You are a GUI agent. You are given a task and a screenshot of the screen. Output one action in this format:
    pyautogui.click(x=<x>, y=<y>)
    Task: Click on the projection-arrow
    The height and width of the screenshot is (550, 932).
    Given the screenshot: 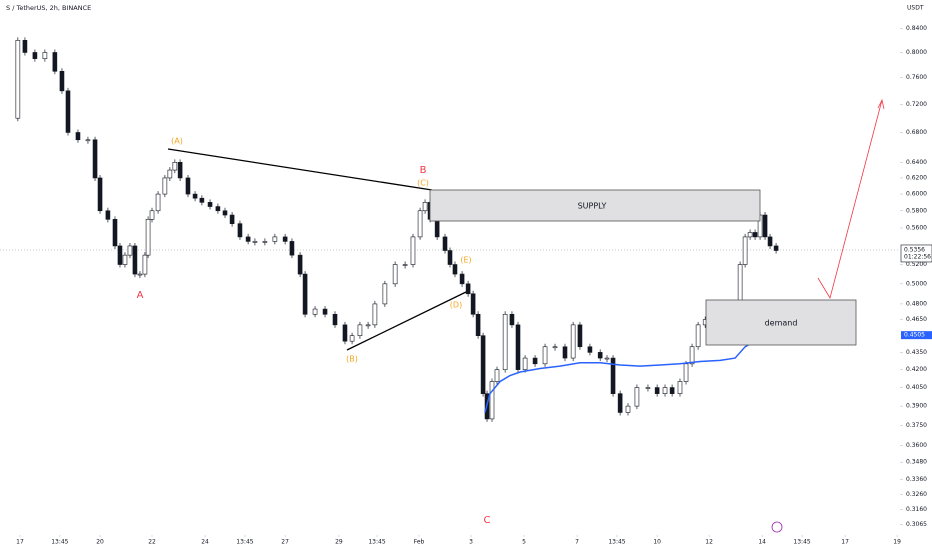 What is the action you would take?
    pyautogui.click(x=850, y=199)
    